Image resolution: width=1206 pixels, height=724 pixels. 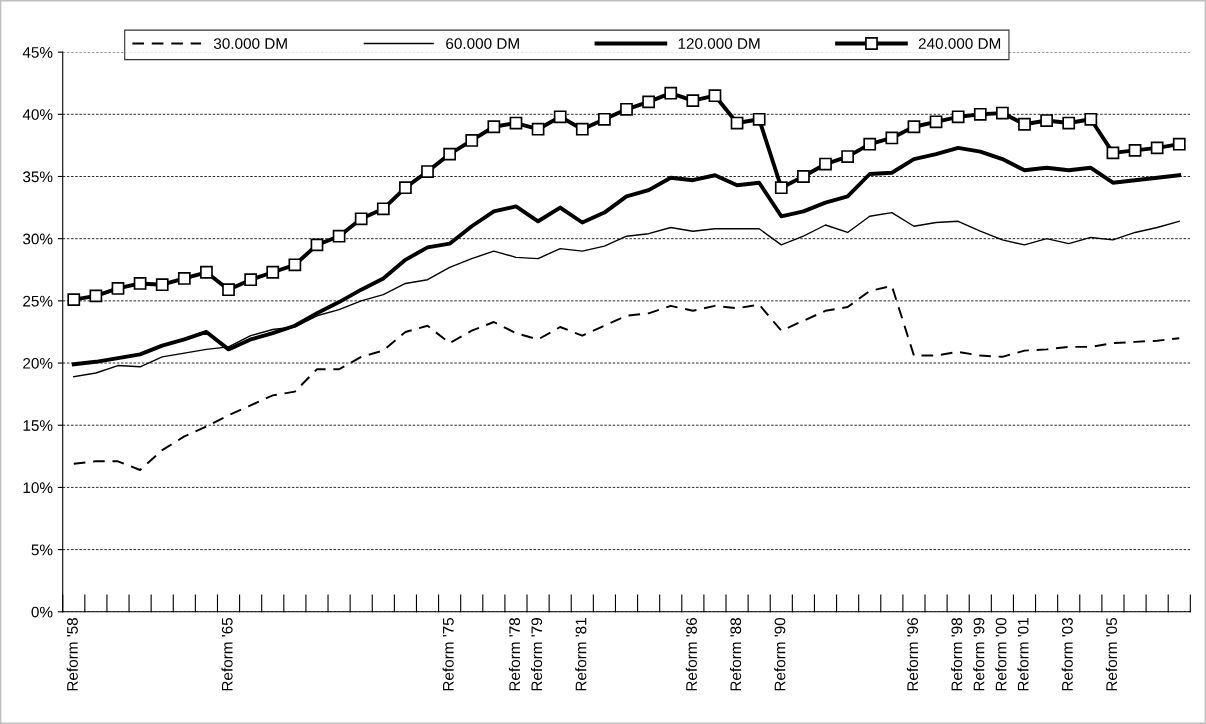 I want to click on x-tick-label: Reform '75, so click(x=448, y=654).